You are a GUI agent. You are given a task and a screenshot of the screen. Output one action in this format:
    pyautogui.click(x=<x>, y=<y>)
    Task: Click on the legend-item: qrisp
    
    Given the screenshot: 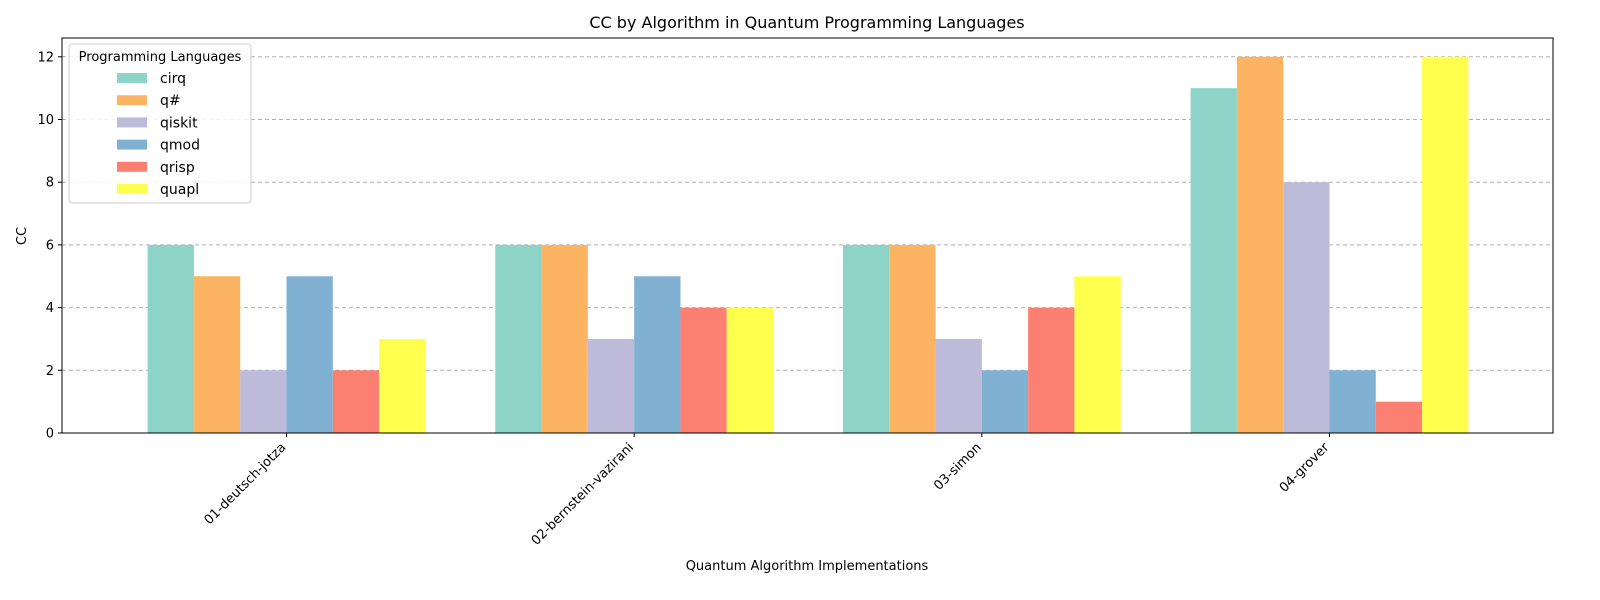 What is the action you would take?
    pyautogui.click(x=156, y=168)
    